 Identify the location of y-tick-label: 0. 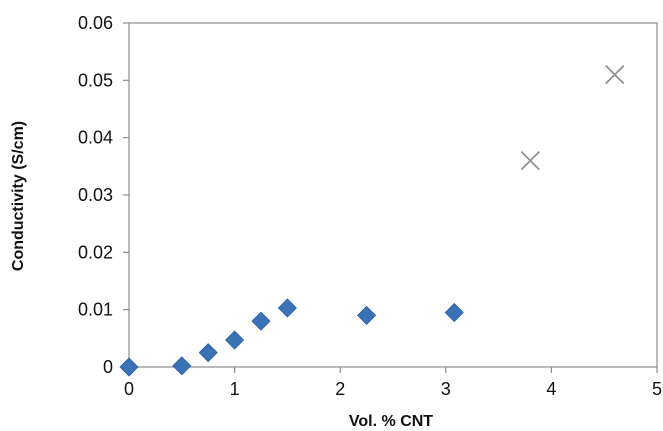
(108, 367).